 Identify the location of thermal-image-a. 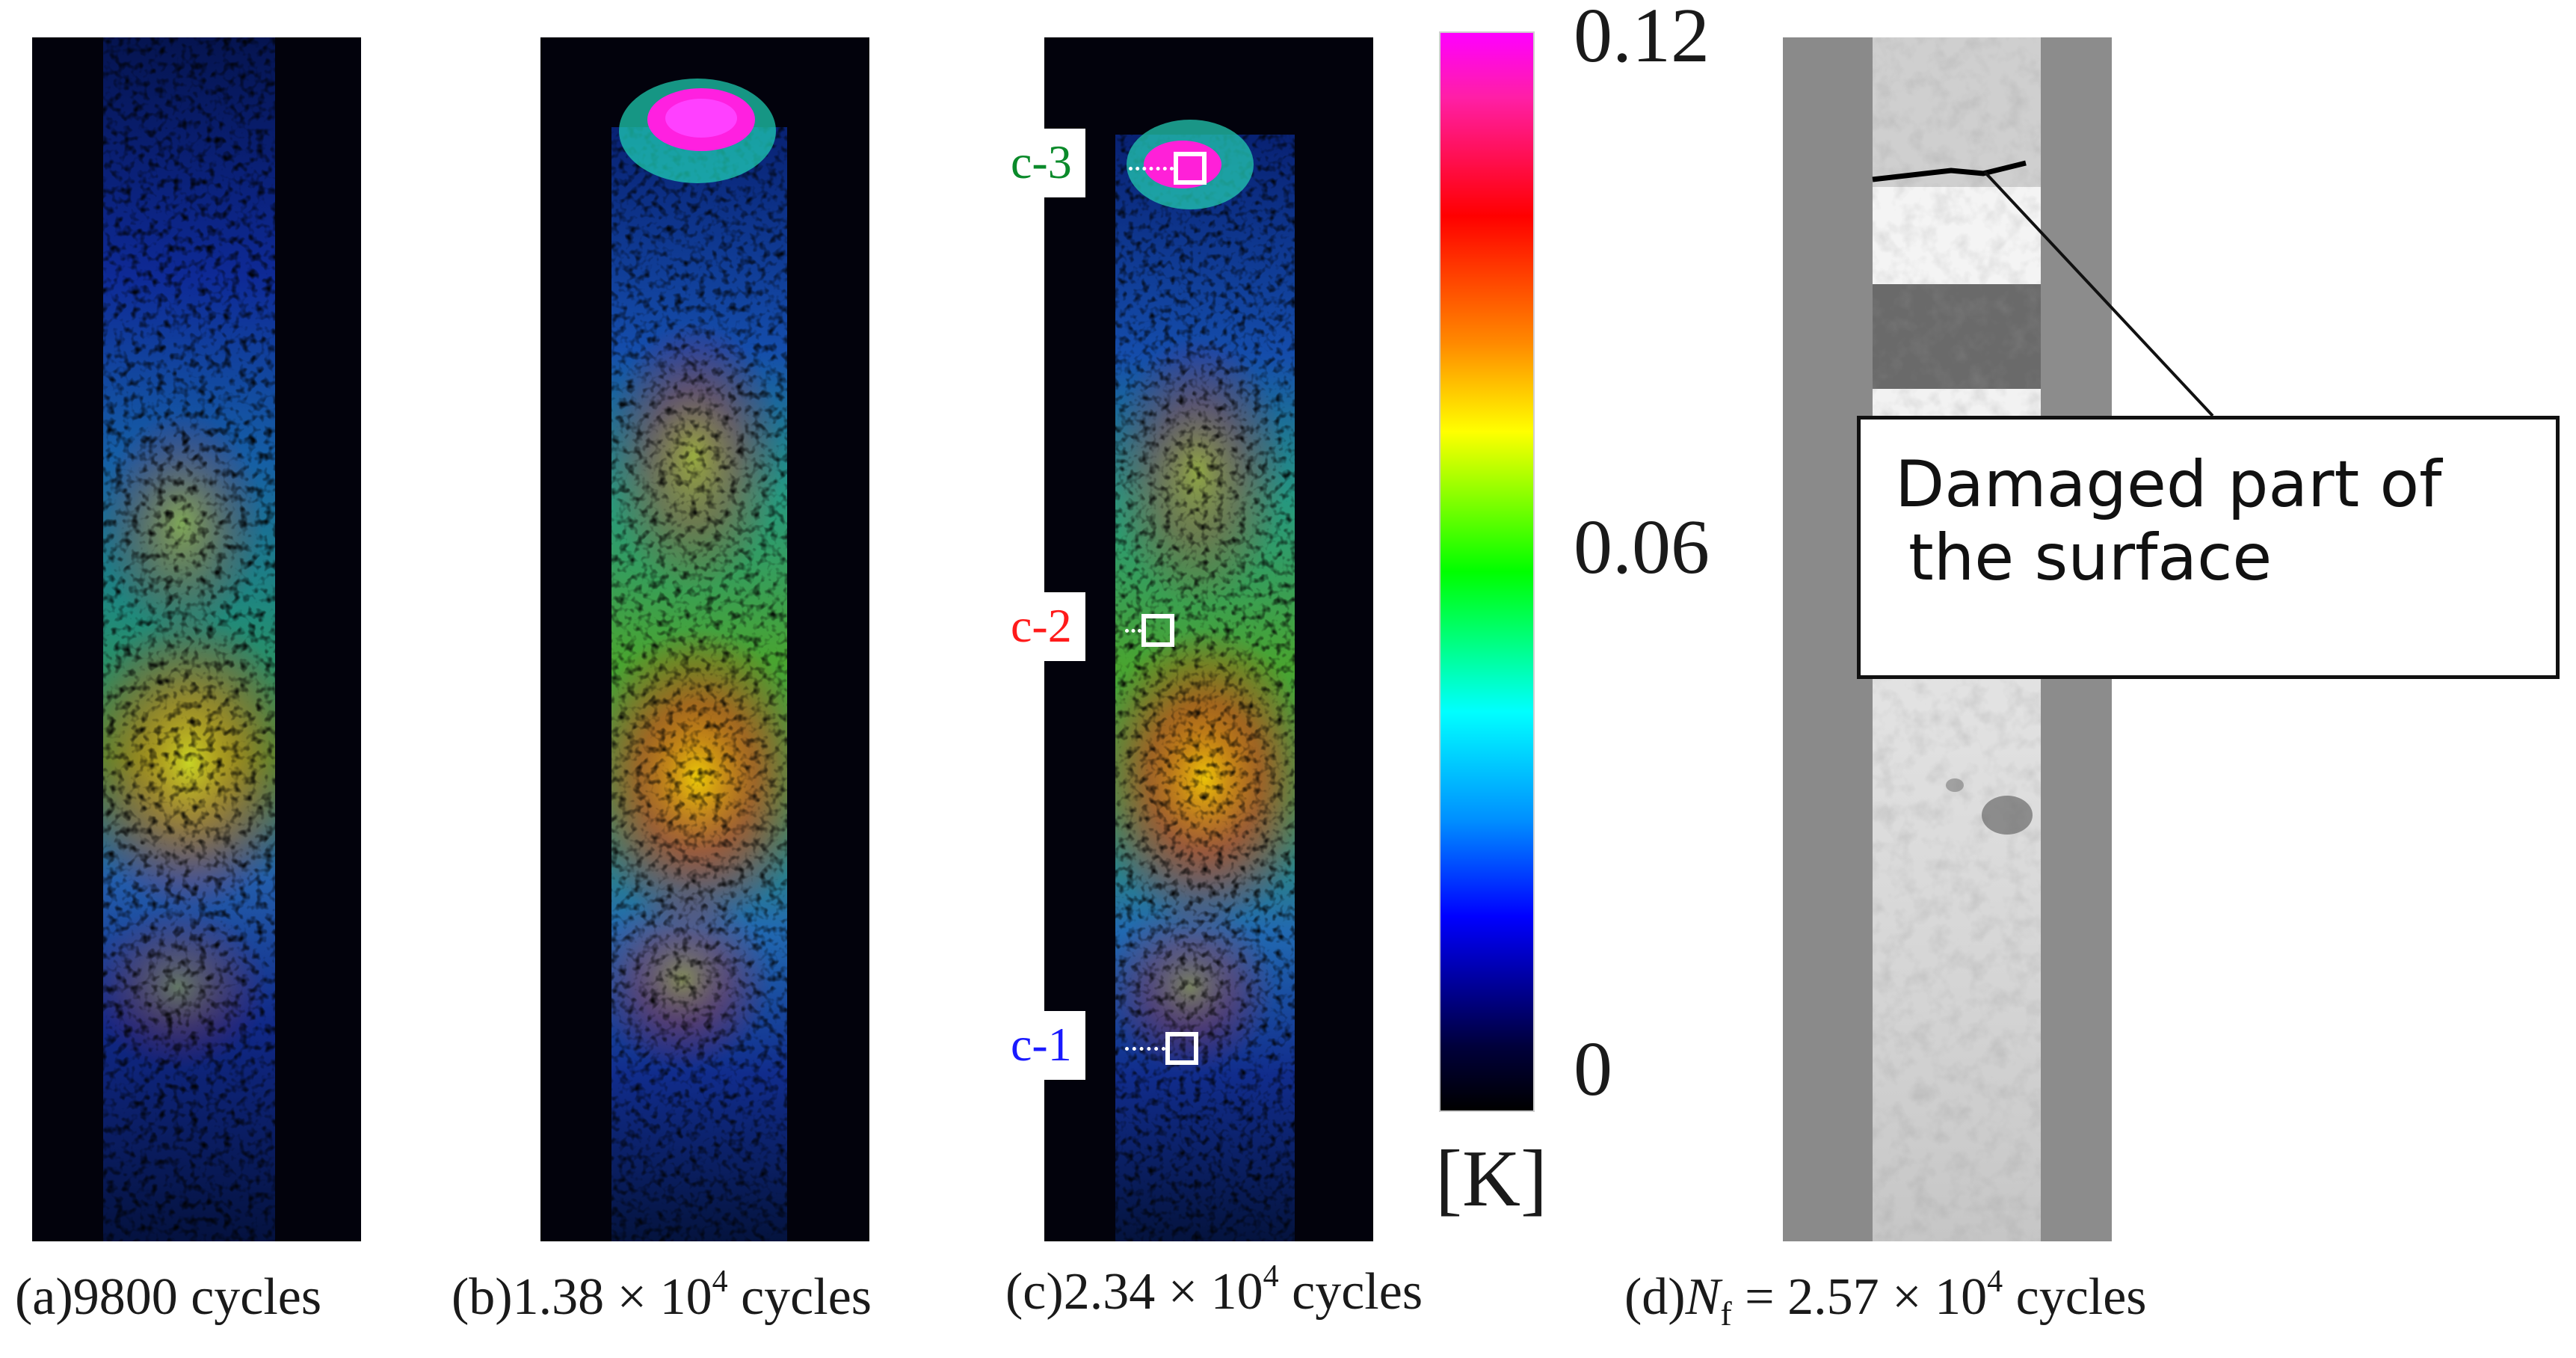
(196, 639).